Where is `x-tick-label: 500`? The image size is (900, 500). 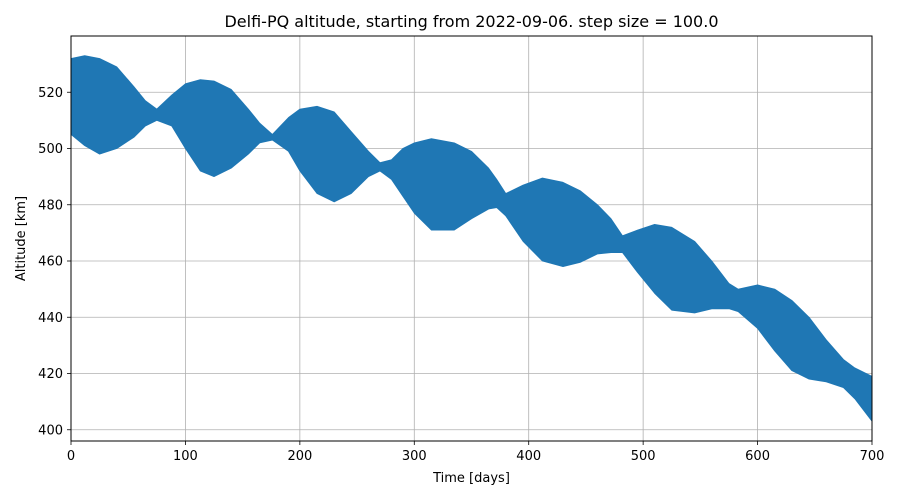 x-tick-label: 500 is located at coordinates (643, 456).